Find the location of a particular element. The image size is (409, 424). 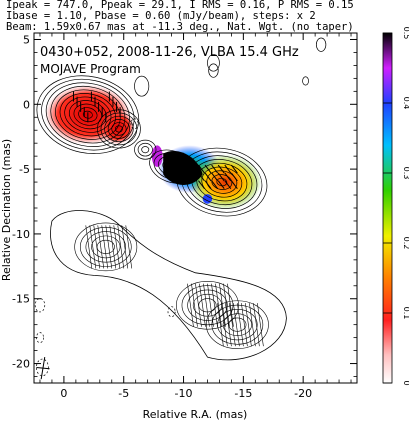

y-axis-label: Relative Decination (mas) is located at coordinates (6, 210).